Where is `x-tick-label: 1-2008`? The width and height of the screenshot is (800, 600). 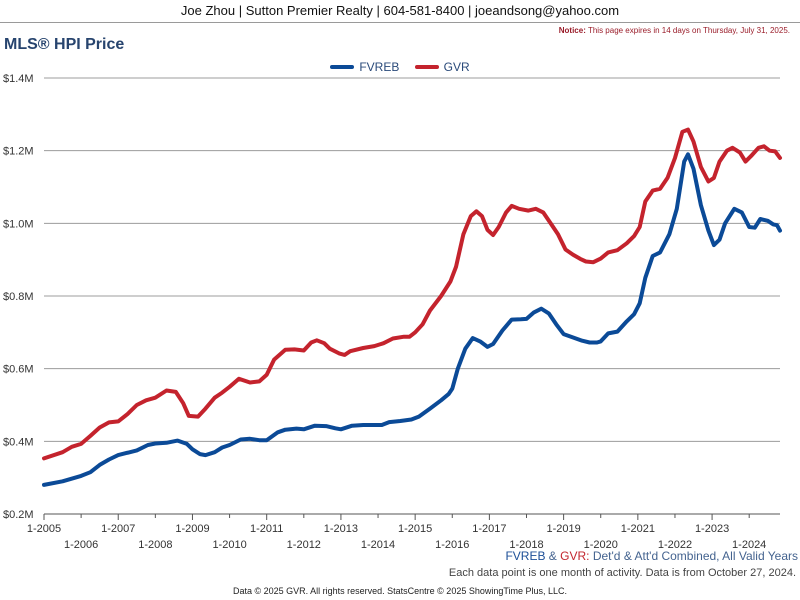
x-tick-label: 1-2008 is located at coordinates (155, 545).